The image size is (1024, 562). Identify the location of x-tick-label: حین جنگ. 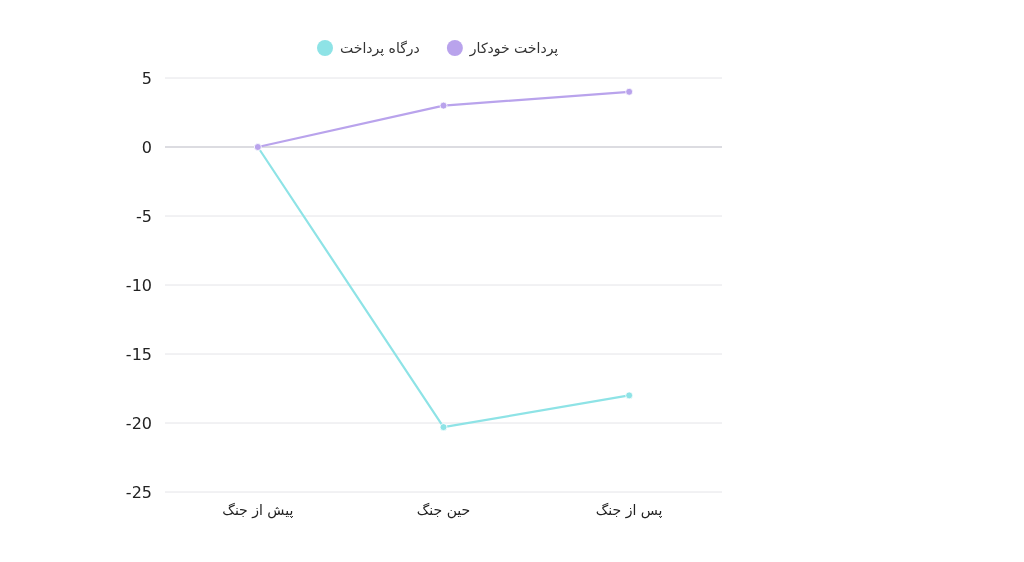
(443, 510).